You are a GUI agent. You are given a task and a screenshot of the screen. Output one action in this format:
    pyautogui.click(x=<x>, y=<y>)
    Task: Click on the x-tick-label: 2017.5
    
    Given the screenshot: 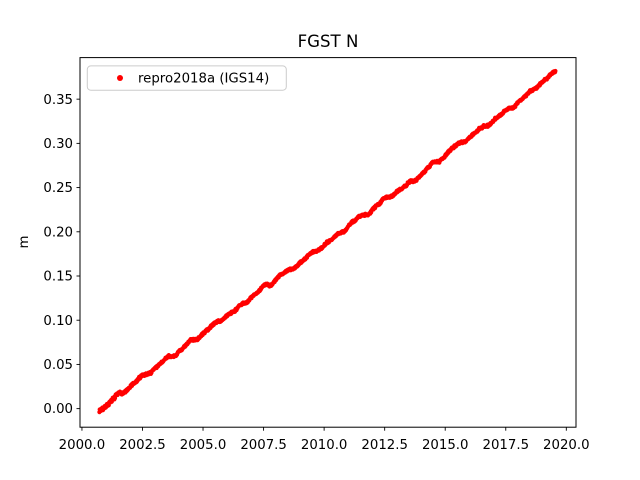 What is the action you would take?
    pyautogui.click(x=506, y=445)
    